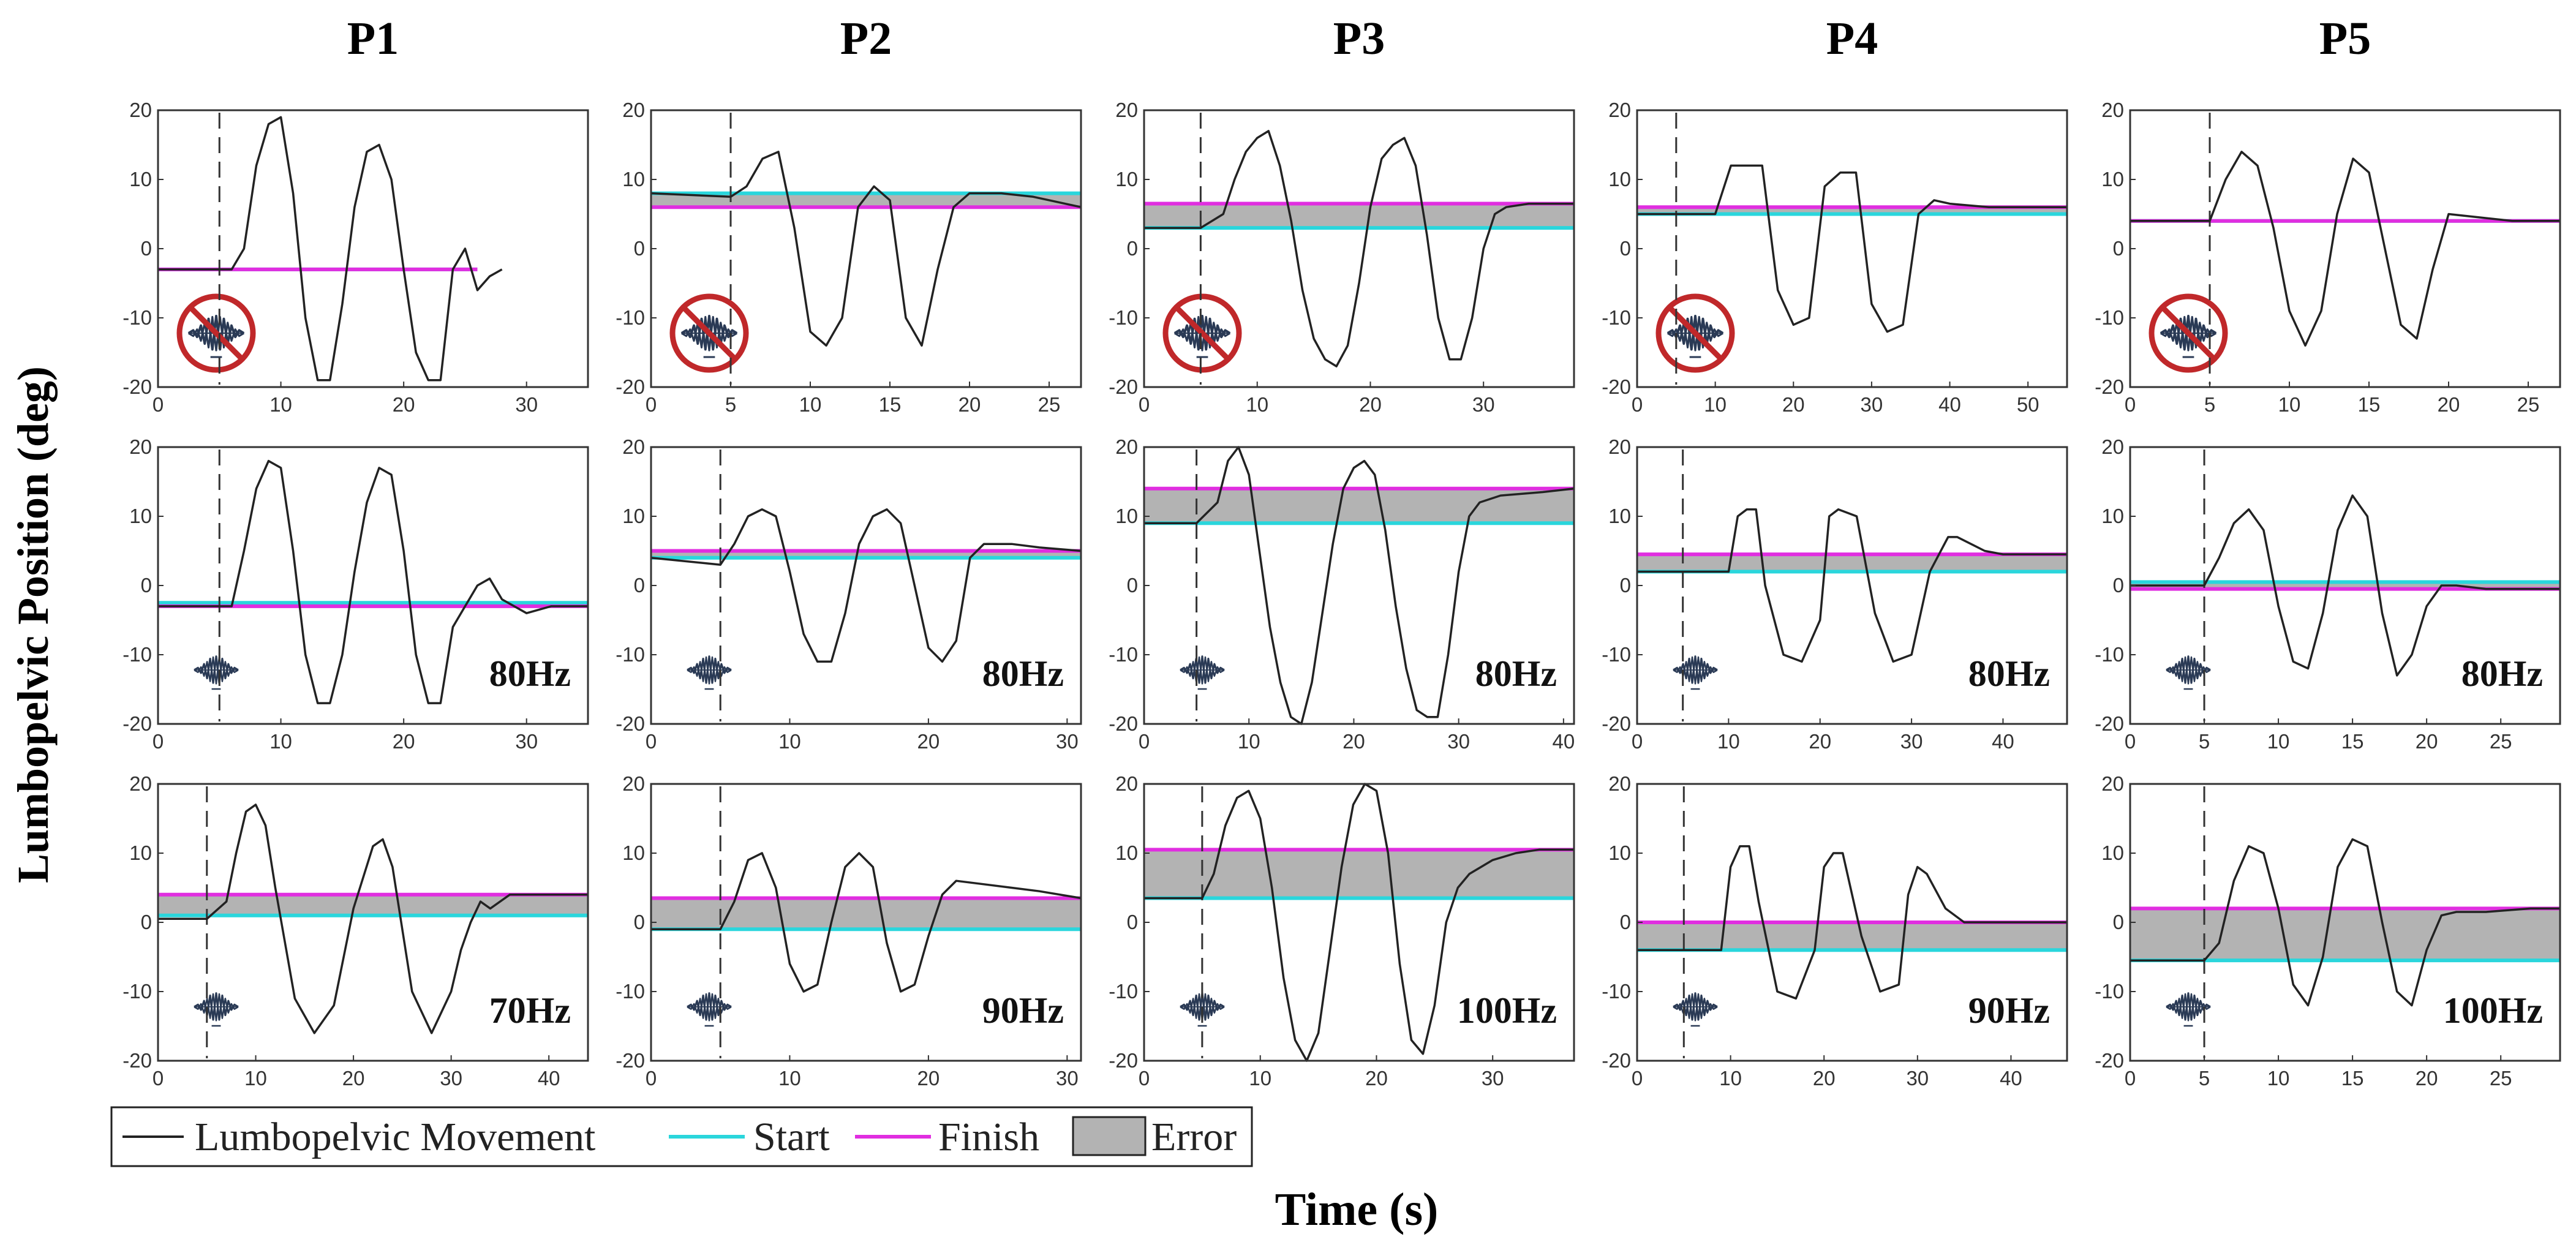 This screenshot has width=2576, height=1250. What do you see at coordinates (373, 38) in the screenshot?
I see `column-title-p1: P1` at bounding box center [373, 38].